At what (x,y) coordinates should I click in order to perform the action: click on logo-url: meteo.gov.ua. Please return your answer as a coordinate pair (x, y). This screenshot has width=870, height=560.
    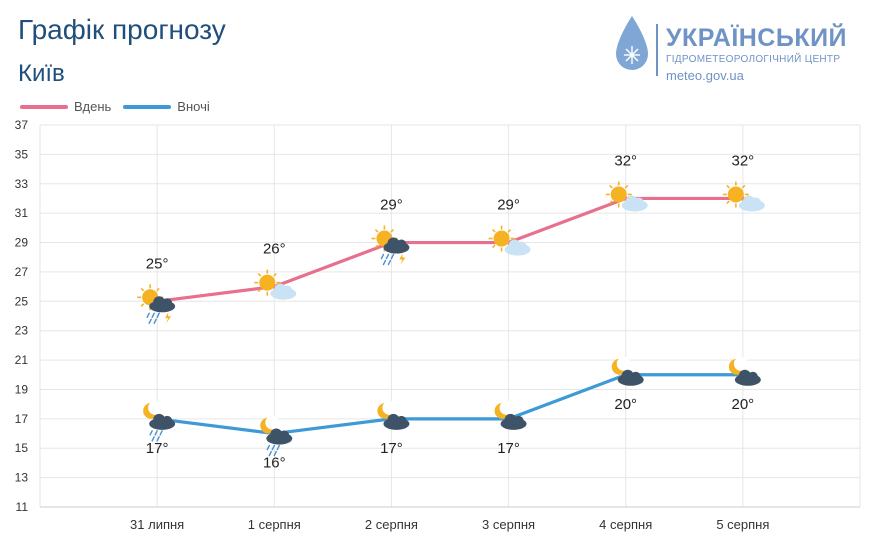
    Looking at the image, I should click on (705, 75).